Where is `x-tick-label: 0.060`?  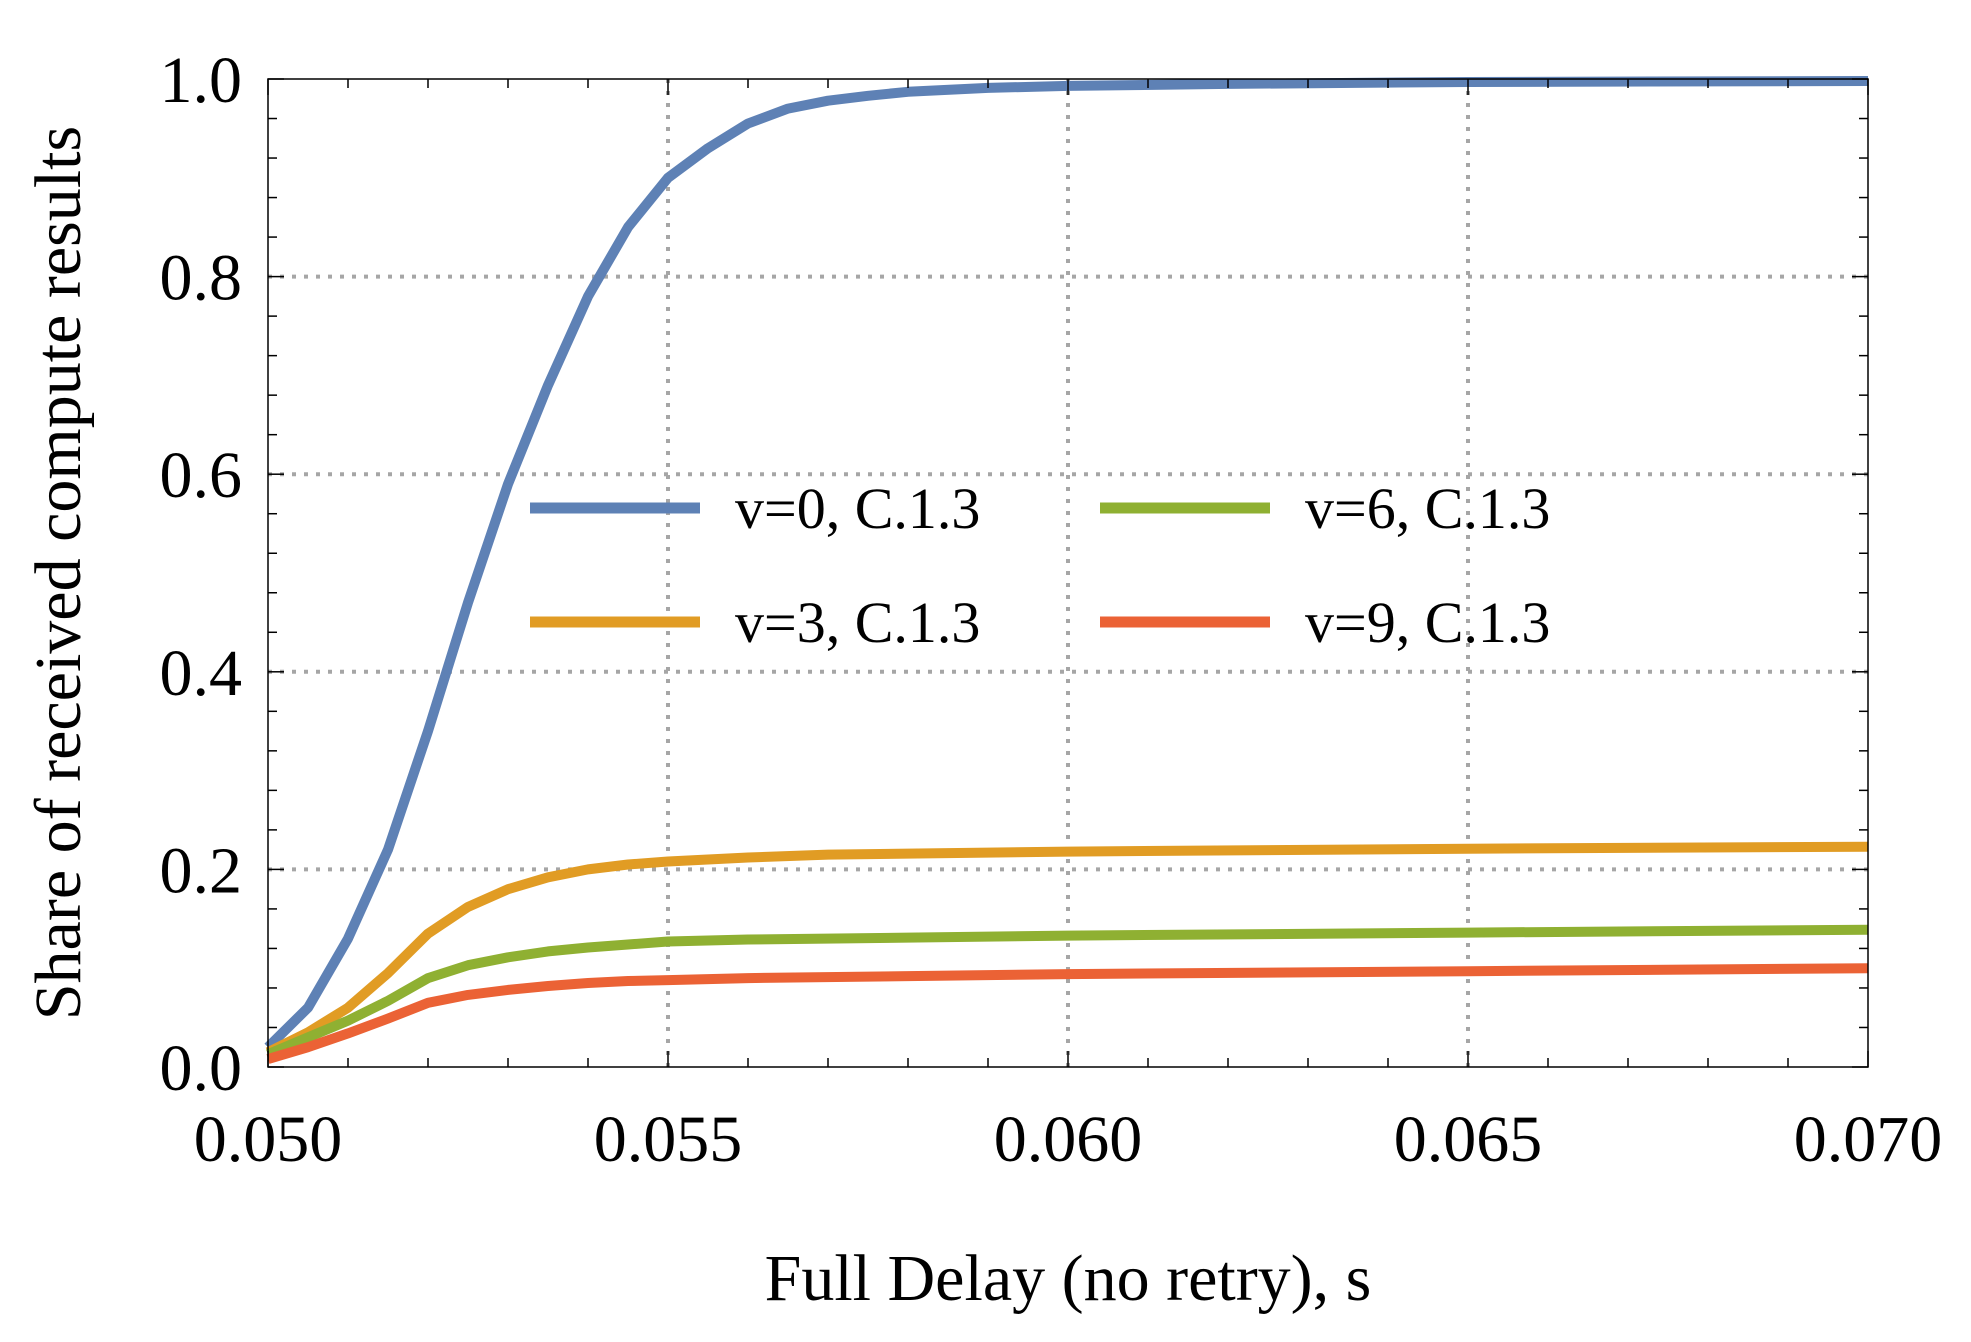
x-tick-label: 0.060 is located at coordinates (1068, 1139).